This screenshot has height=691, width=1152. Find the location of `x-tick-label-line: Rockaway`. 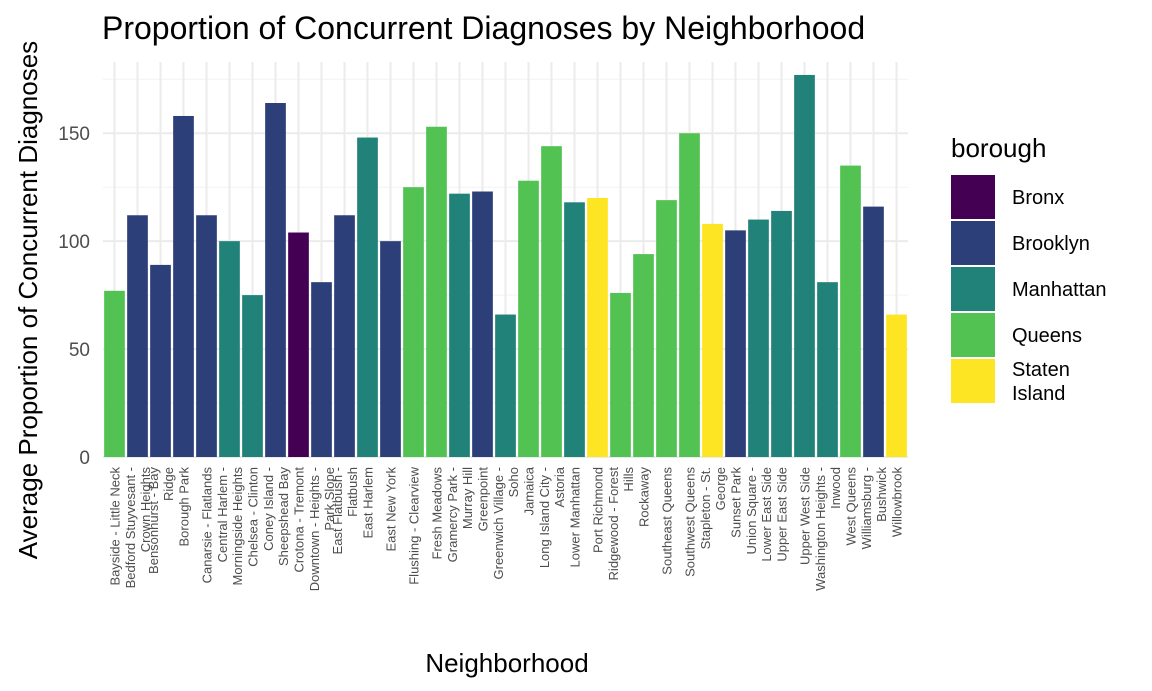

x-tick-label-line: Rockaway is located at coordinates (644, 497).